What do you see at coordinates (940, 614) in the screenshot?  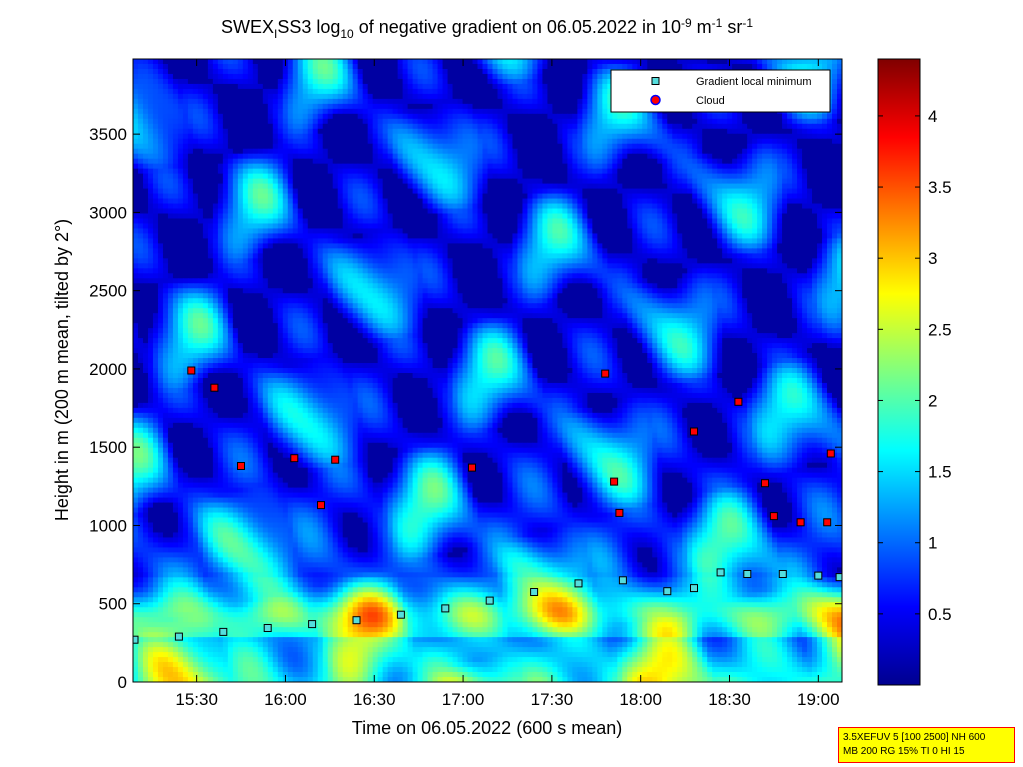 I see `colorbar-tick-label: 0.5` at bounding box center [940, 614].